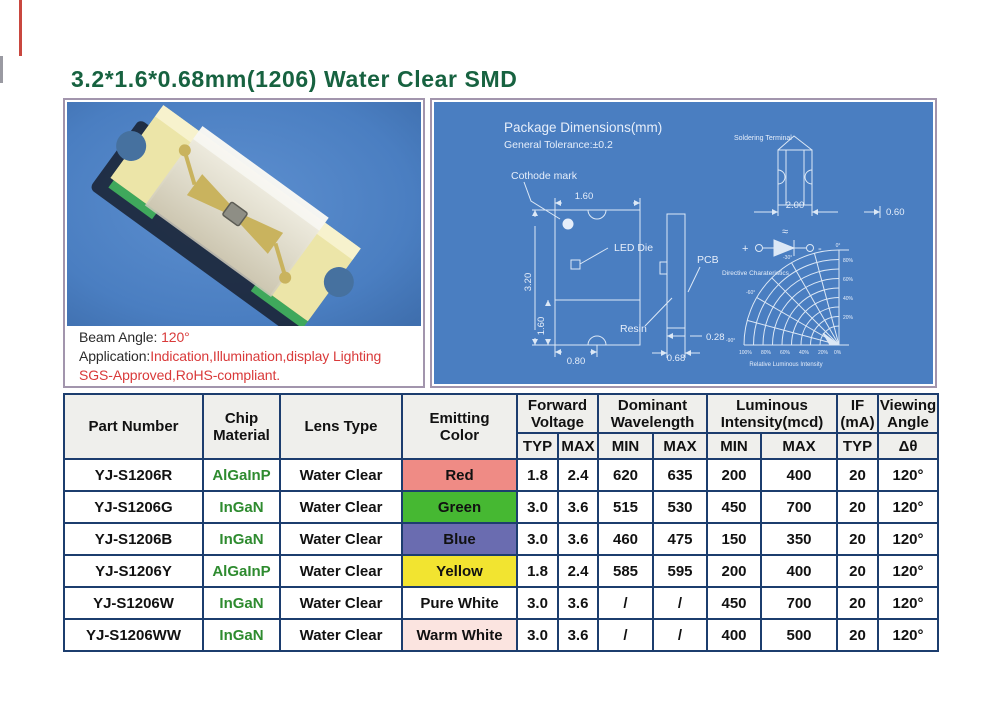  What do you see at coordinates (625, 475) in the screenshot?
I see `value-cell: 620` at bounding box center [625, 475].